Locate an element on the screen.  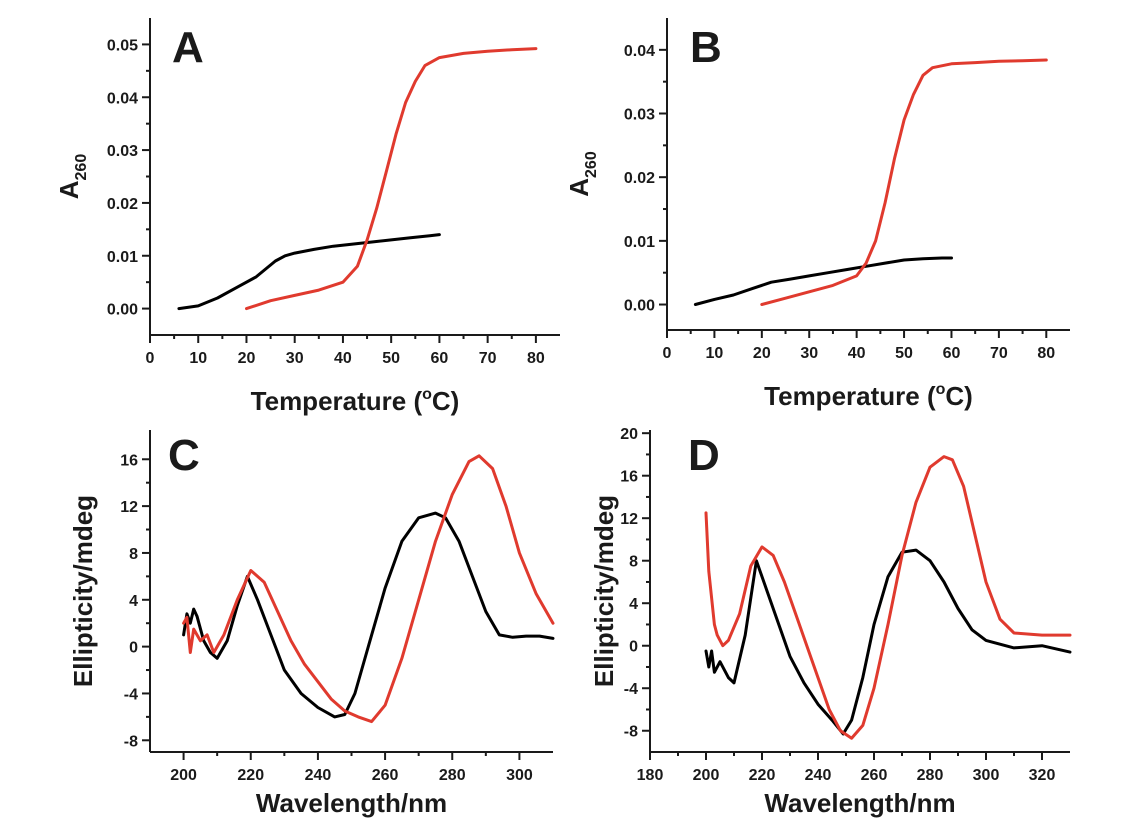
x-tick-label-a: 30 is located at coordinates (295, 358).